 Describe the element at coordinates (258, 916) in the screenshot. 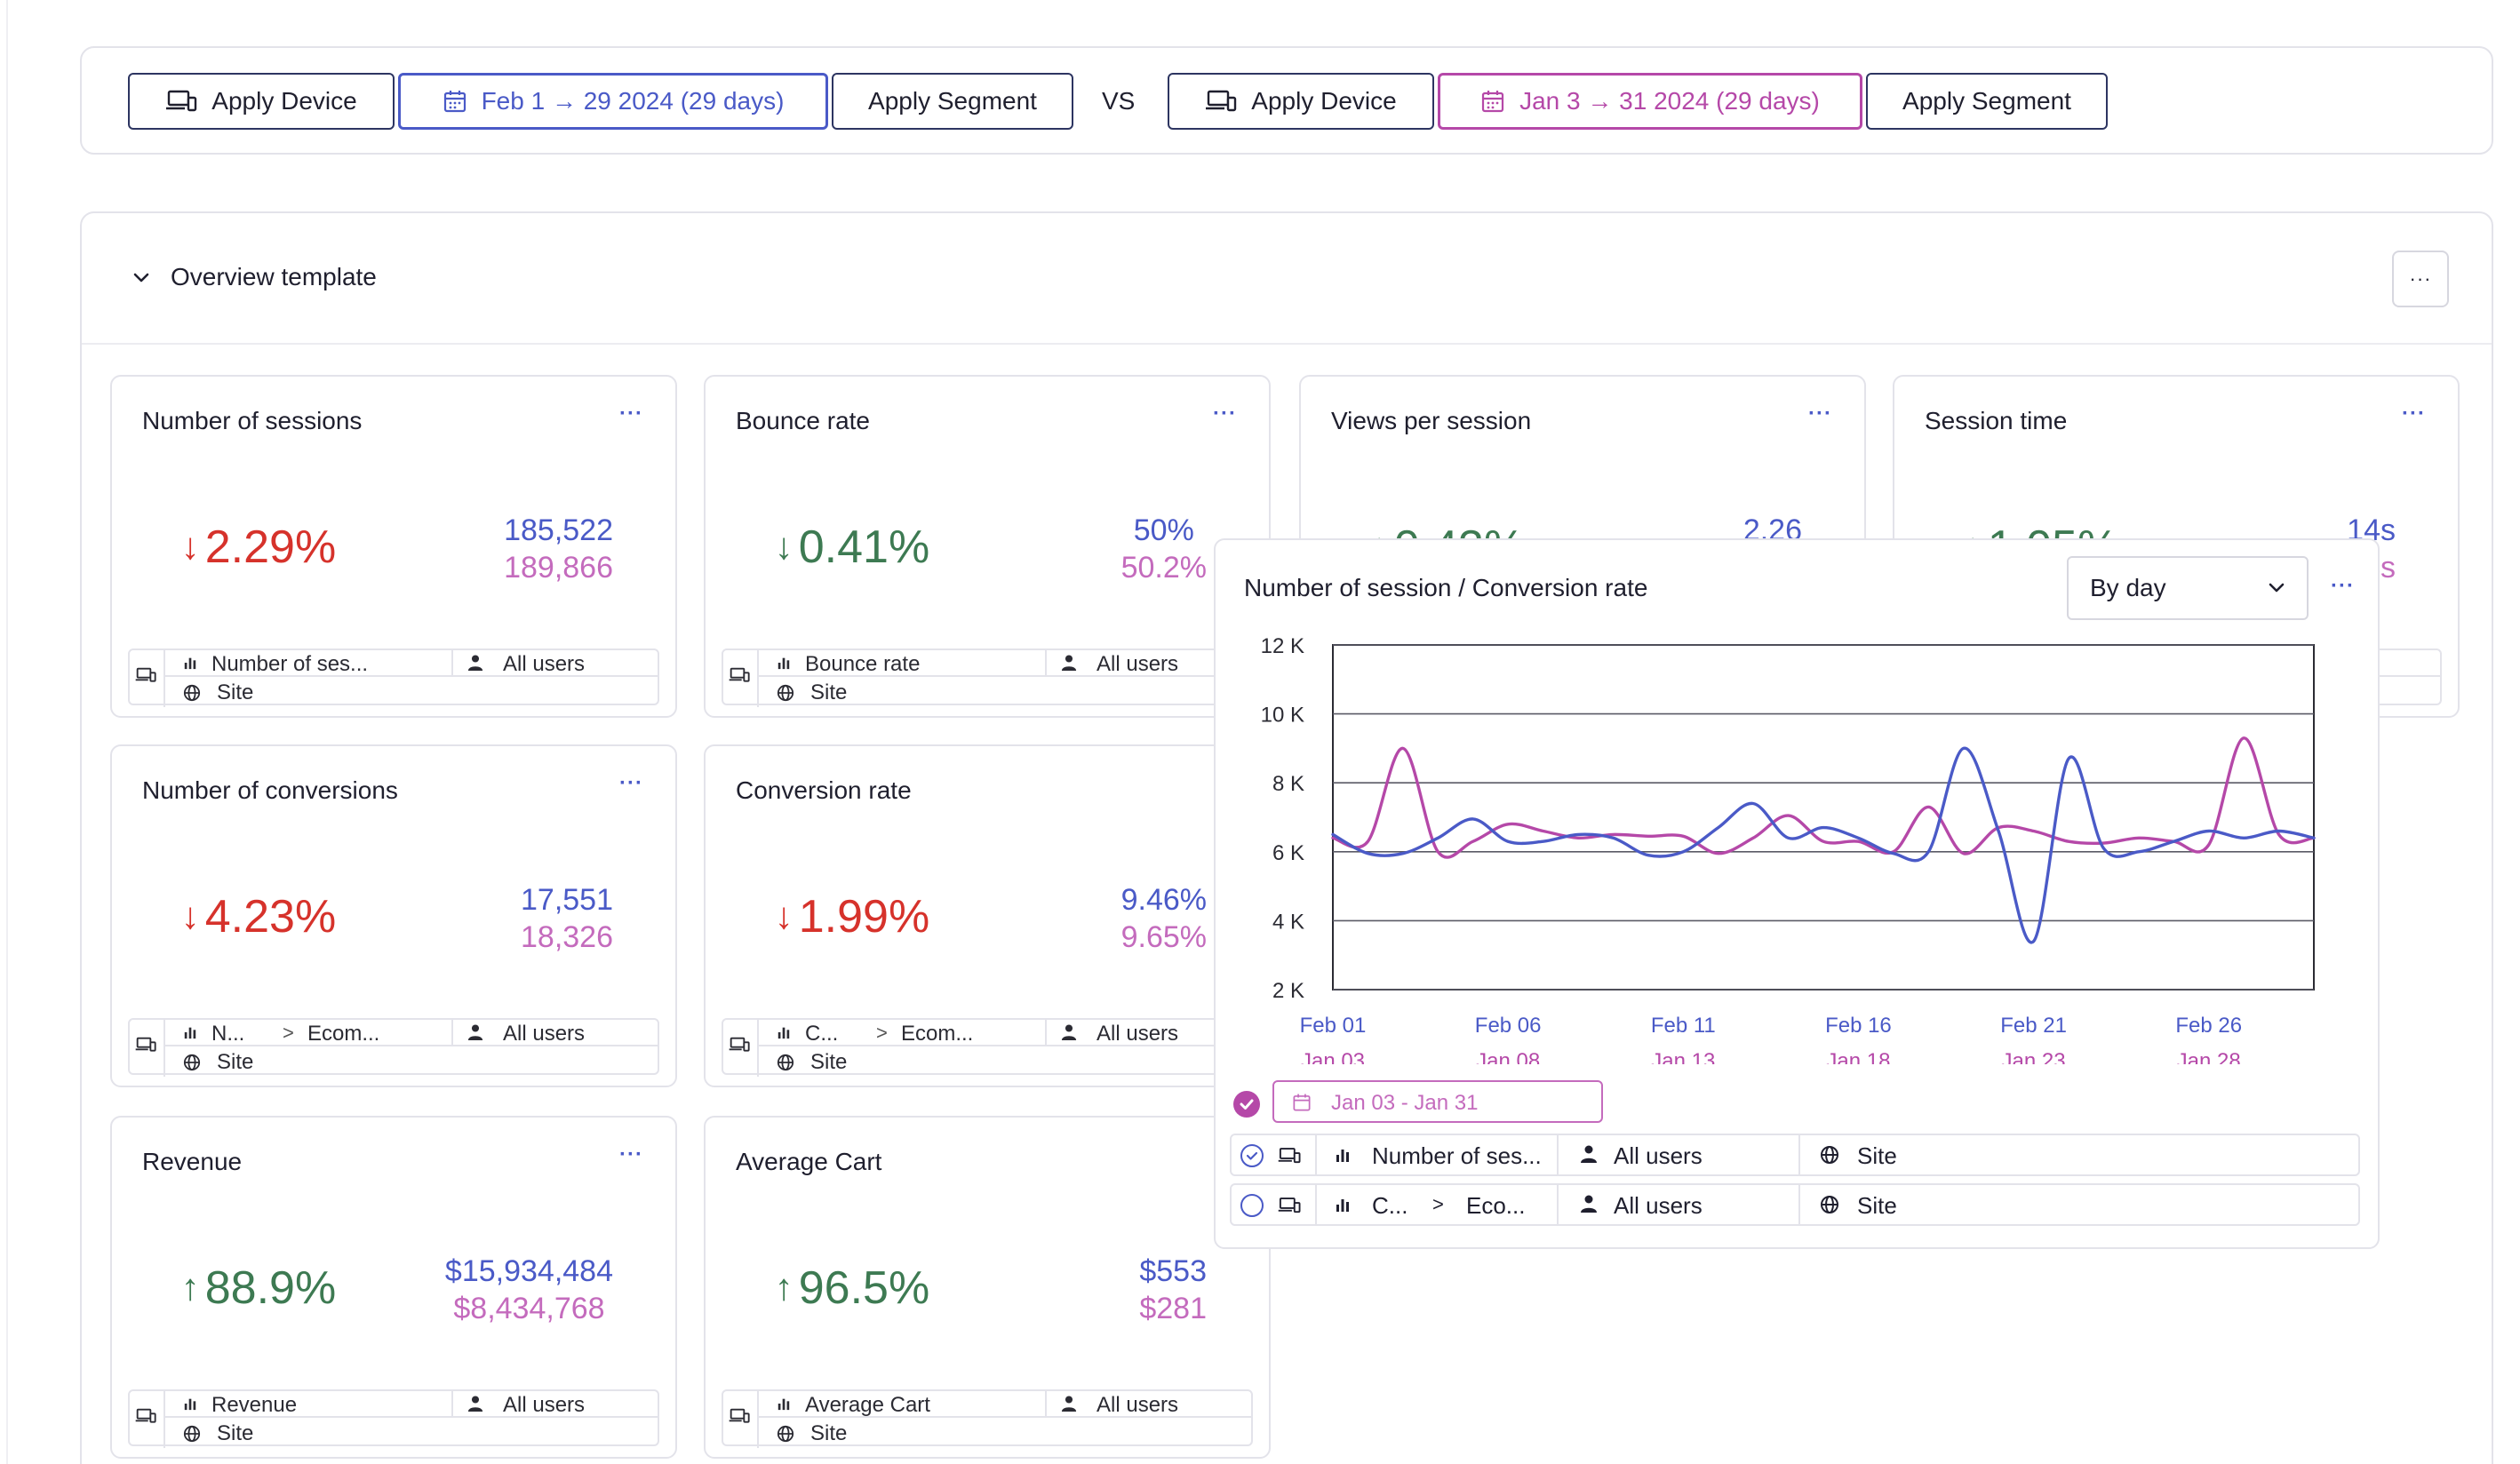

I see `change-percent: ↓ 4.23%` at that location.